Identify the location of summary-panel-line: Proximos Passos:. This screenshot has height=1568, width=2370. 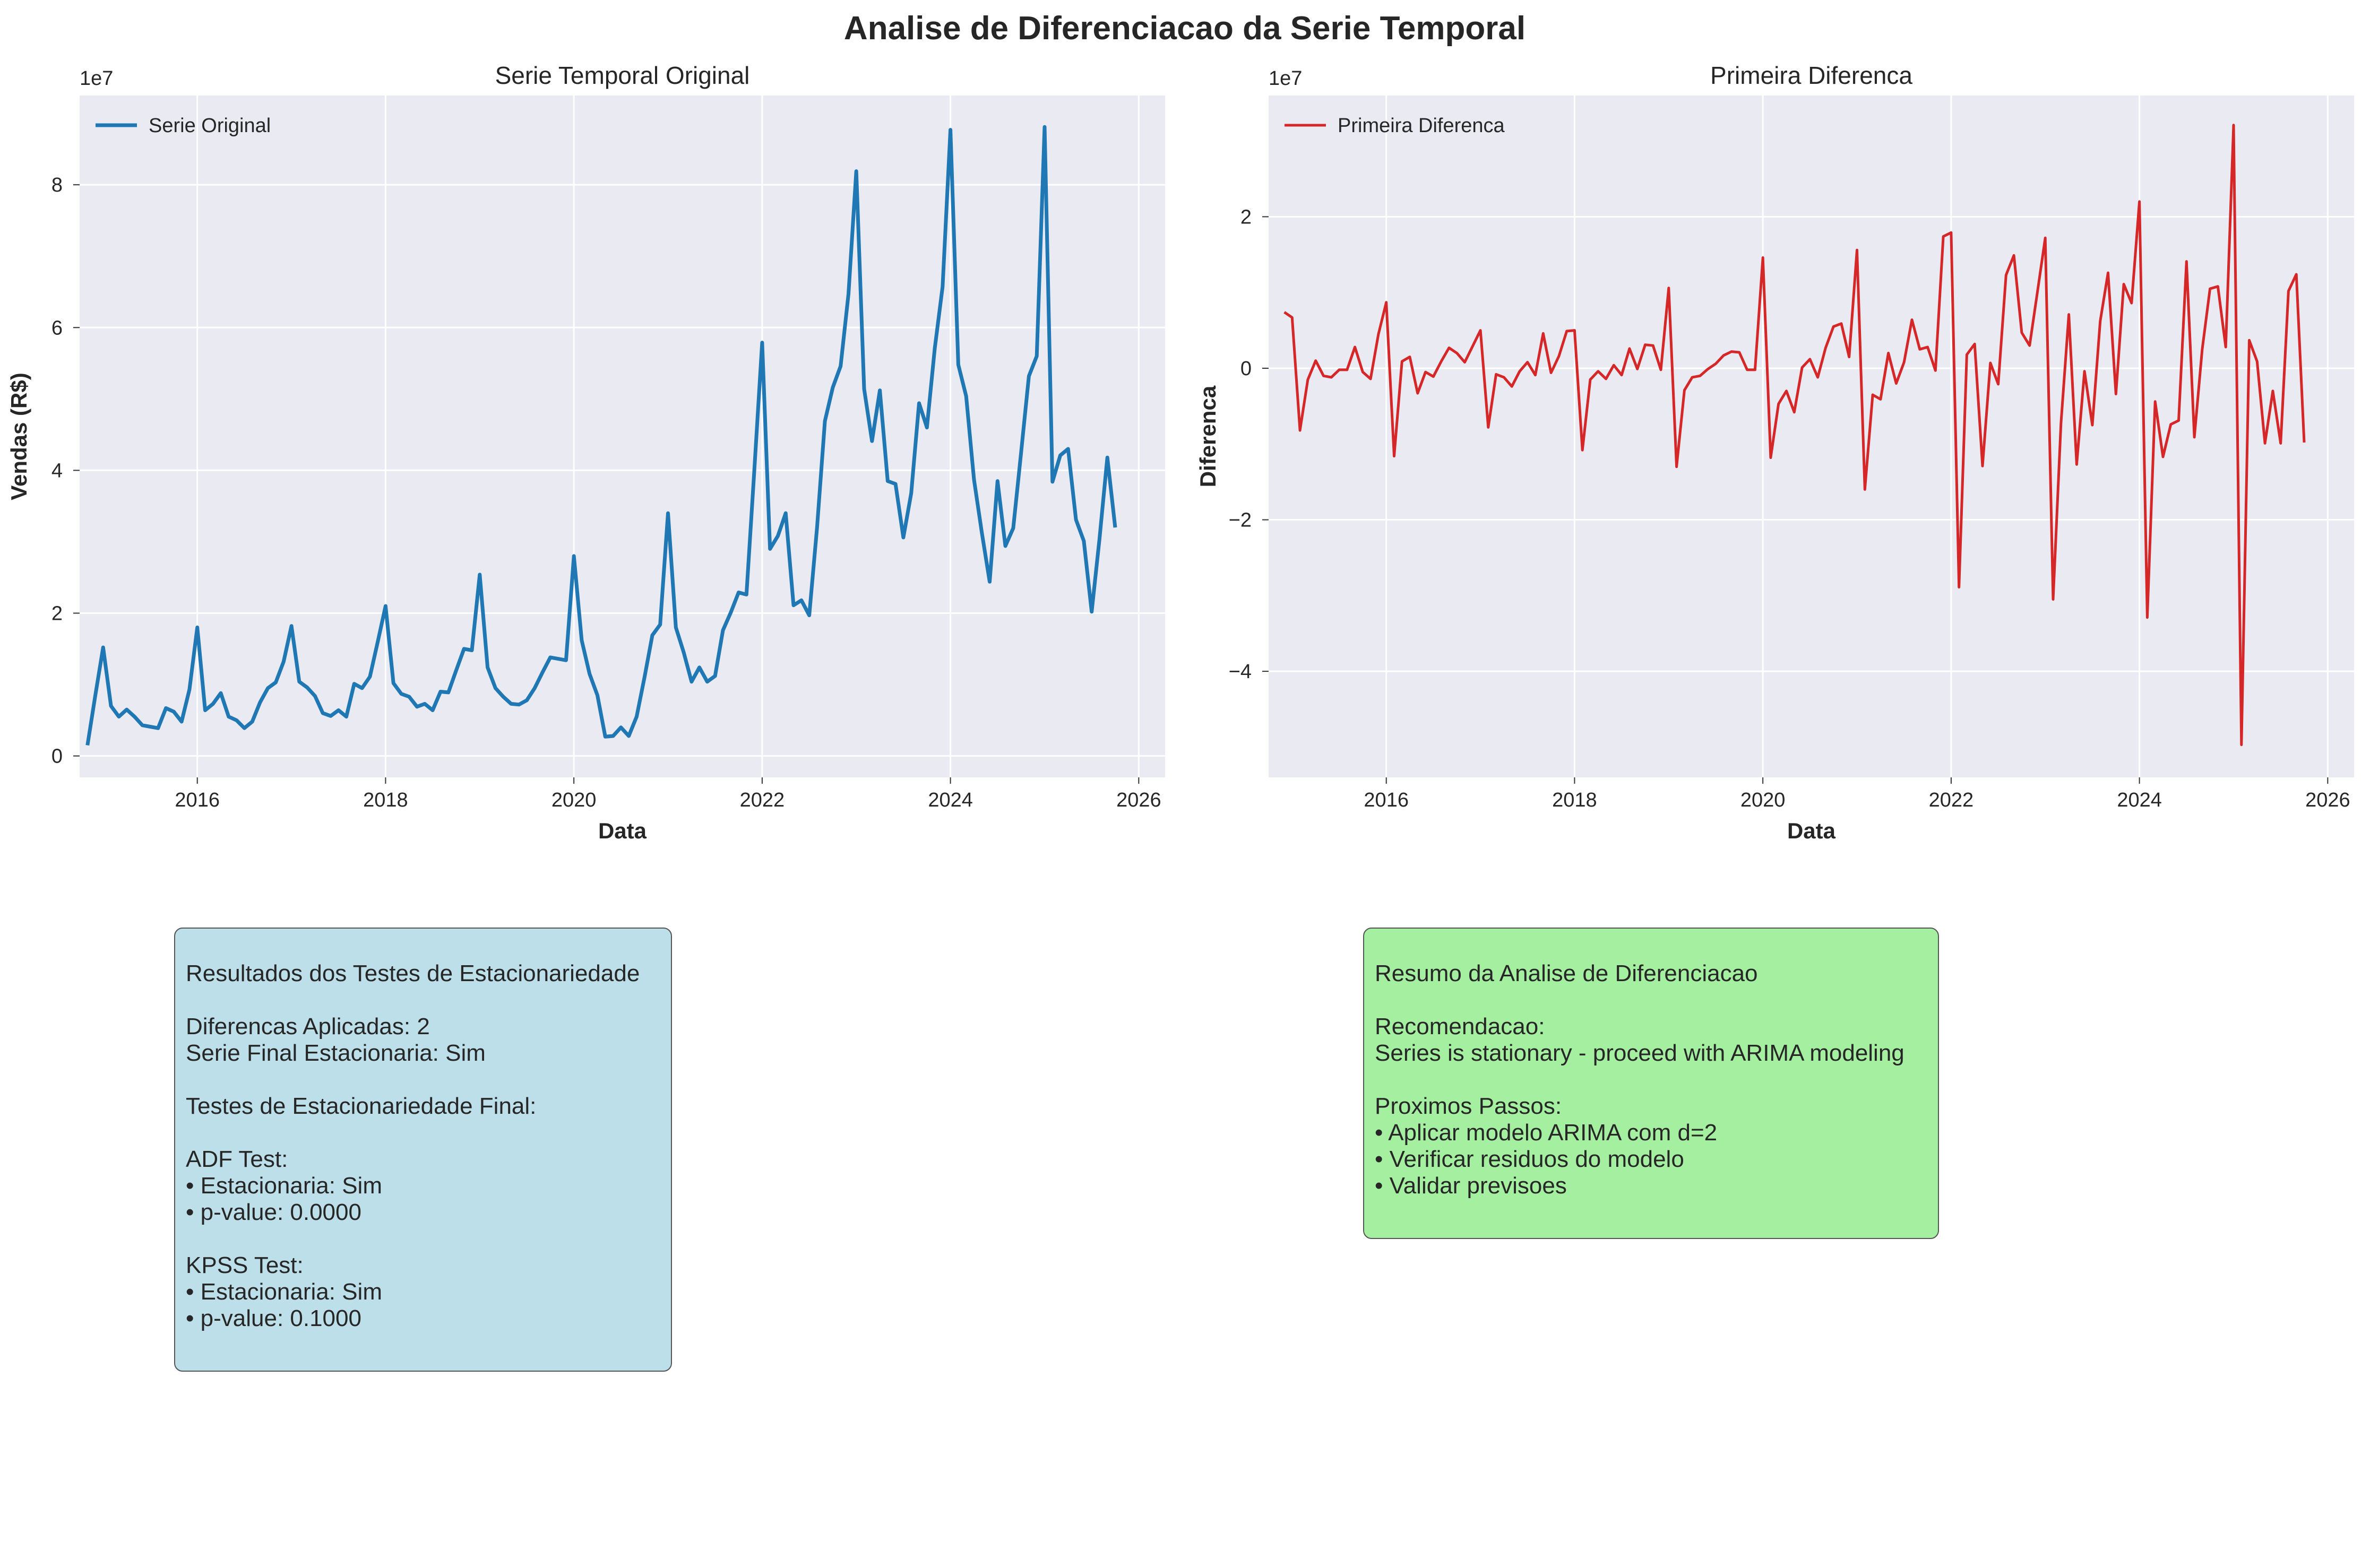
(1468, 1106).